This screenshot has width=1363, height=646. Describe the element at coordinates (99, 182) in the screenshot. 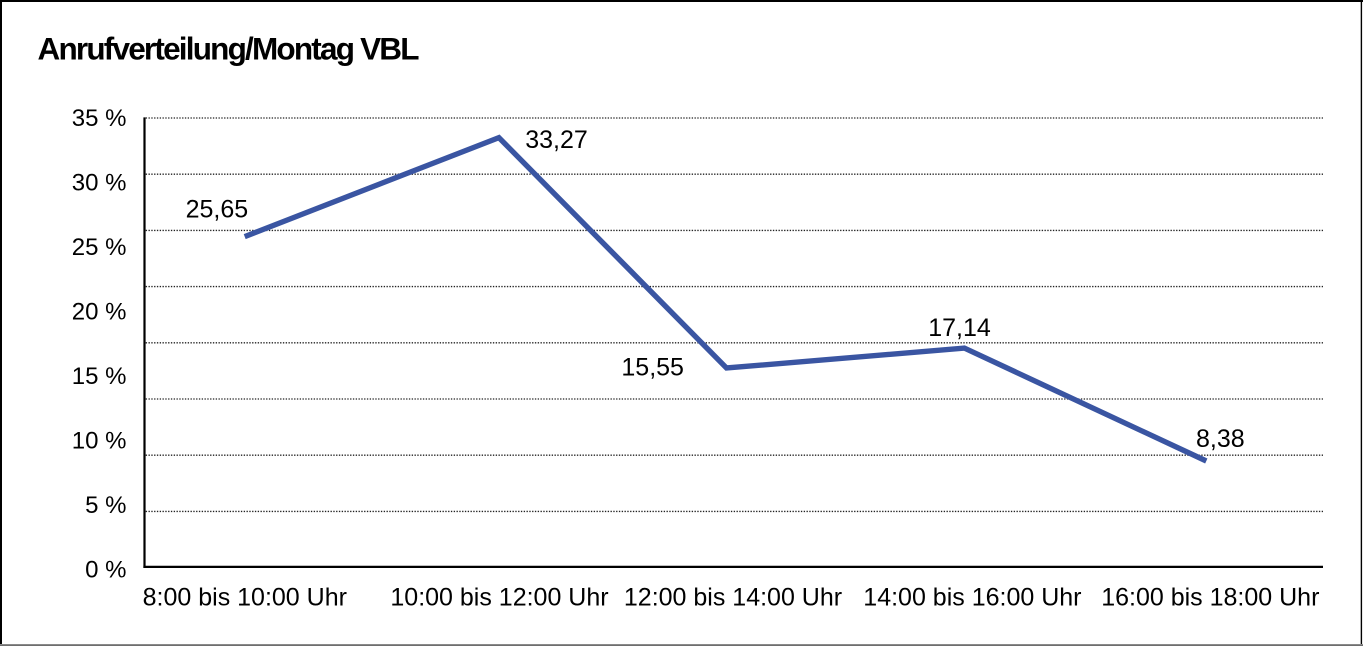

I see `svg-text: 30 %` at that location.